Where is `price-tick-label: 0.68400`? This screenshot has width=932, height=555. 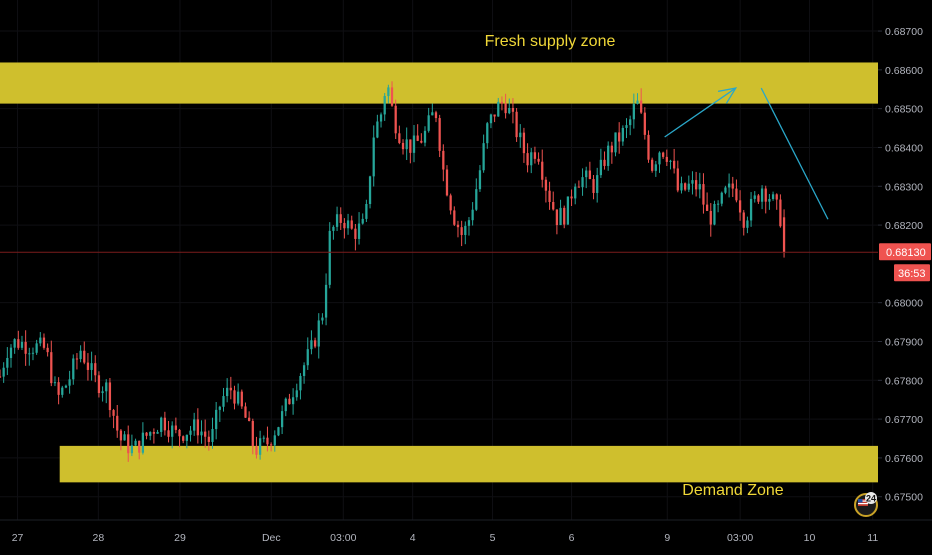 price-tick-label: 0.68400 is located at coordinates (904, 148).